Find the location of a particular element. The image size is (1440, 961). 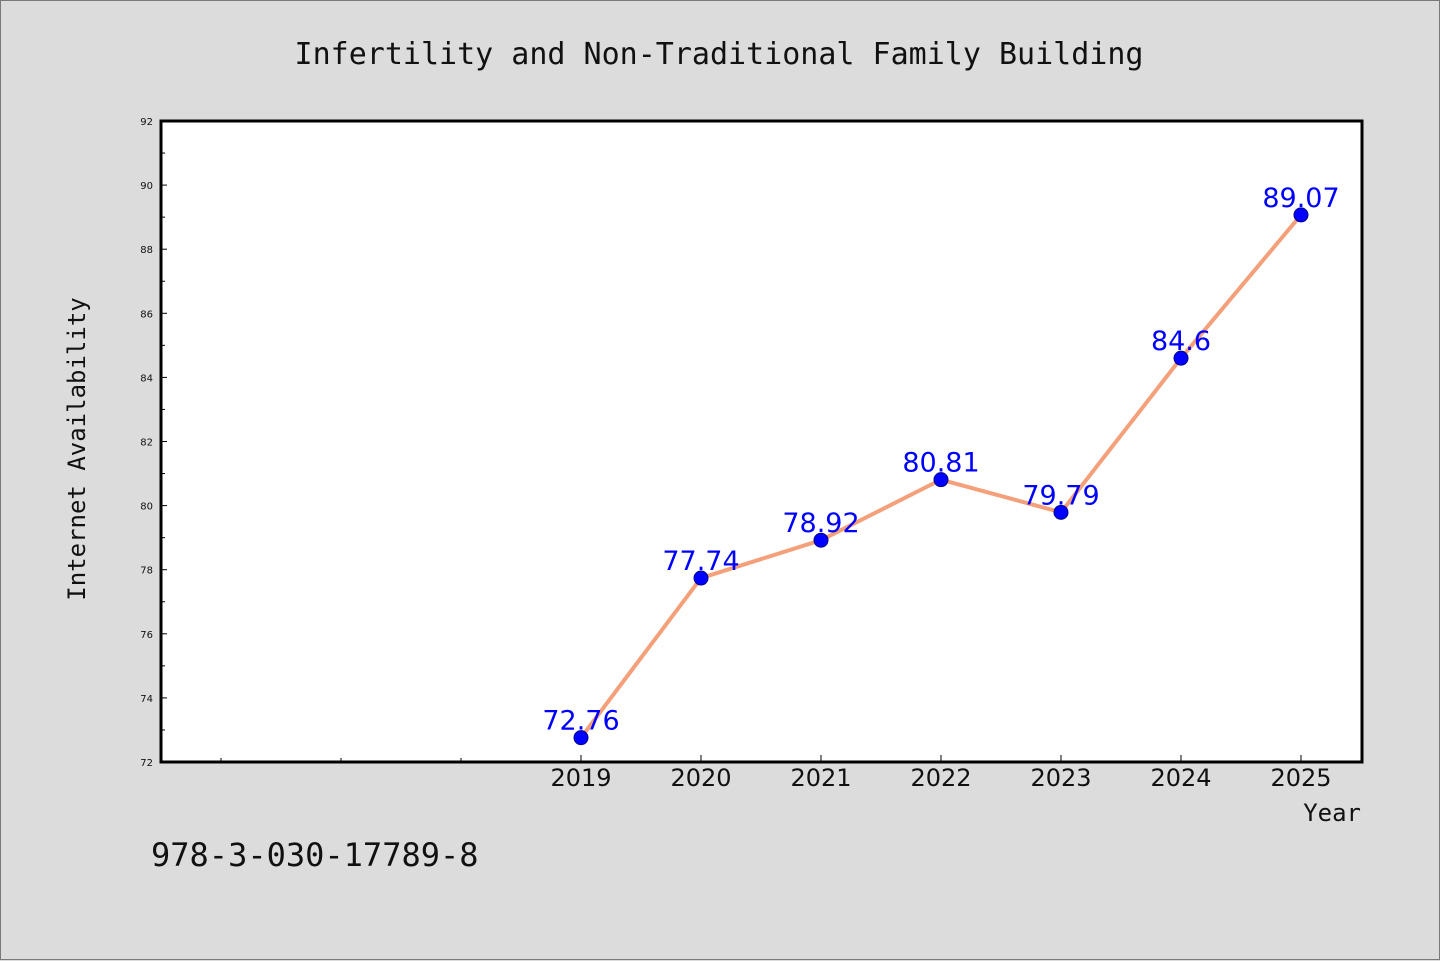

x-tick-label: 2025 is located at coordinates (1300, 778).